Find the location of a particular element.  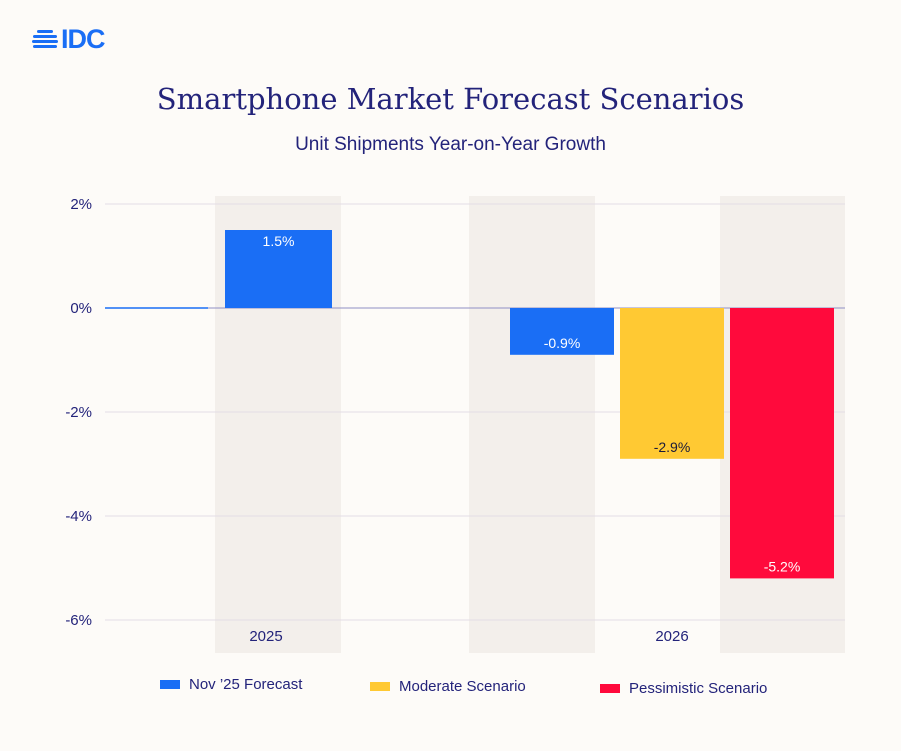

data-label: -0.9% is located at coordinates (562, 343).